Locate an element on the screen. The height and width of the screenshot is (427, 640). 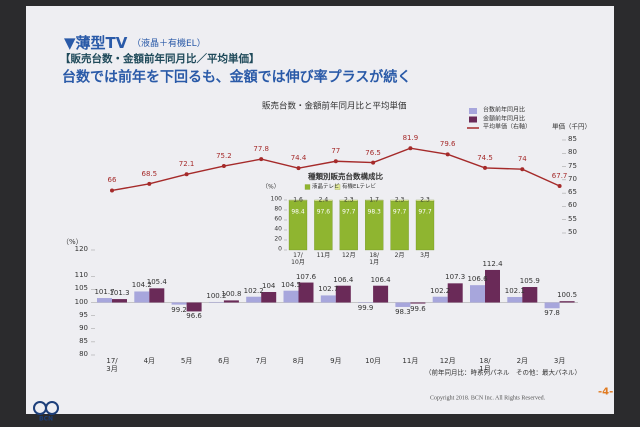
title-note: （液晶＋有機EL） is located at coordinates (169, 44).